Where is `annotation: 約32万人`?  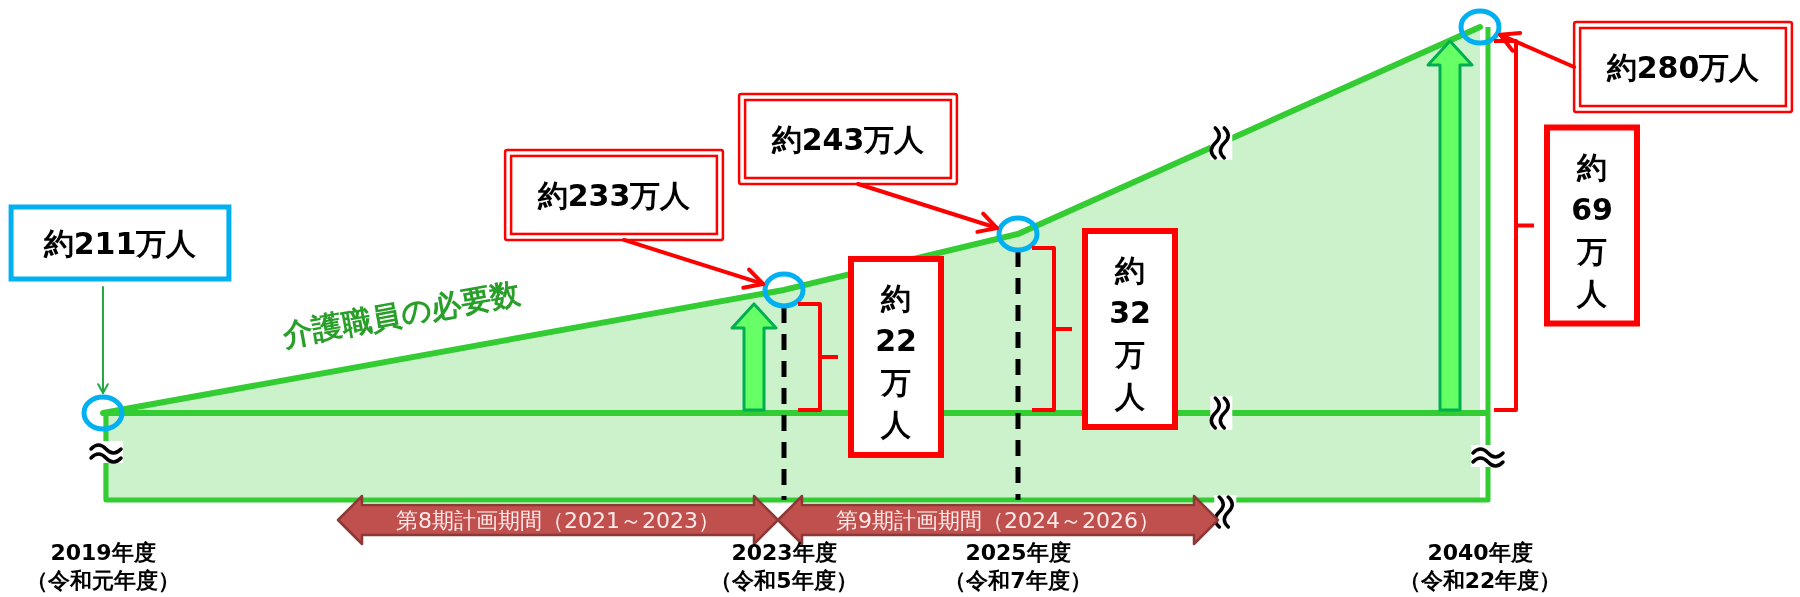
annotation: 約32万人 is located at coordinates (1130, 333).